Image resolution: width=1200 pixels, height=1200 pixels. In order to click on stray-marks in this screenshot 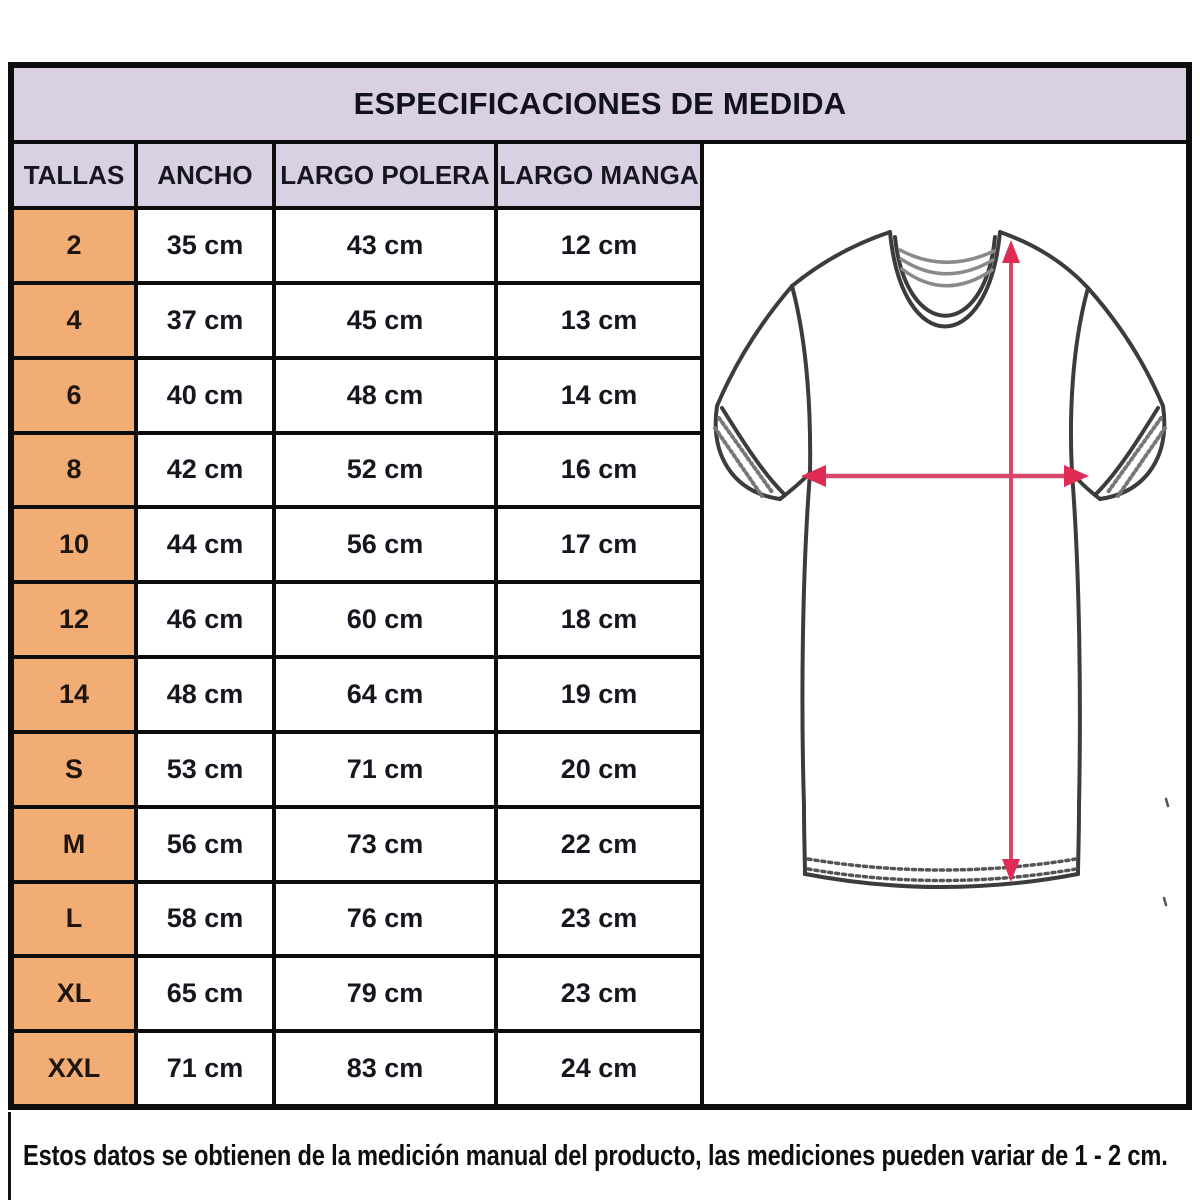, I will do `click(1166, 852)`.